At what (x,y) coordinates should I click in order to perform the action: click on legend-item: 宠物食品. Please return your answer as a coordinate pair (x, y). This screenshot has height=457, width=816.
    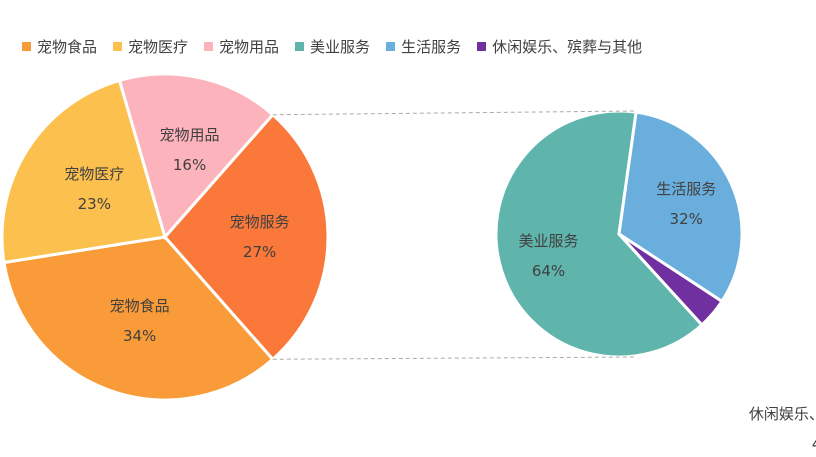
    Looking at the image, I should click on (59, 46).